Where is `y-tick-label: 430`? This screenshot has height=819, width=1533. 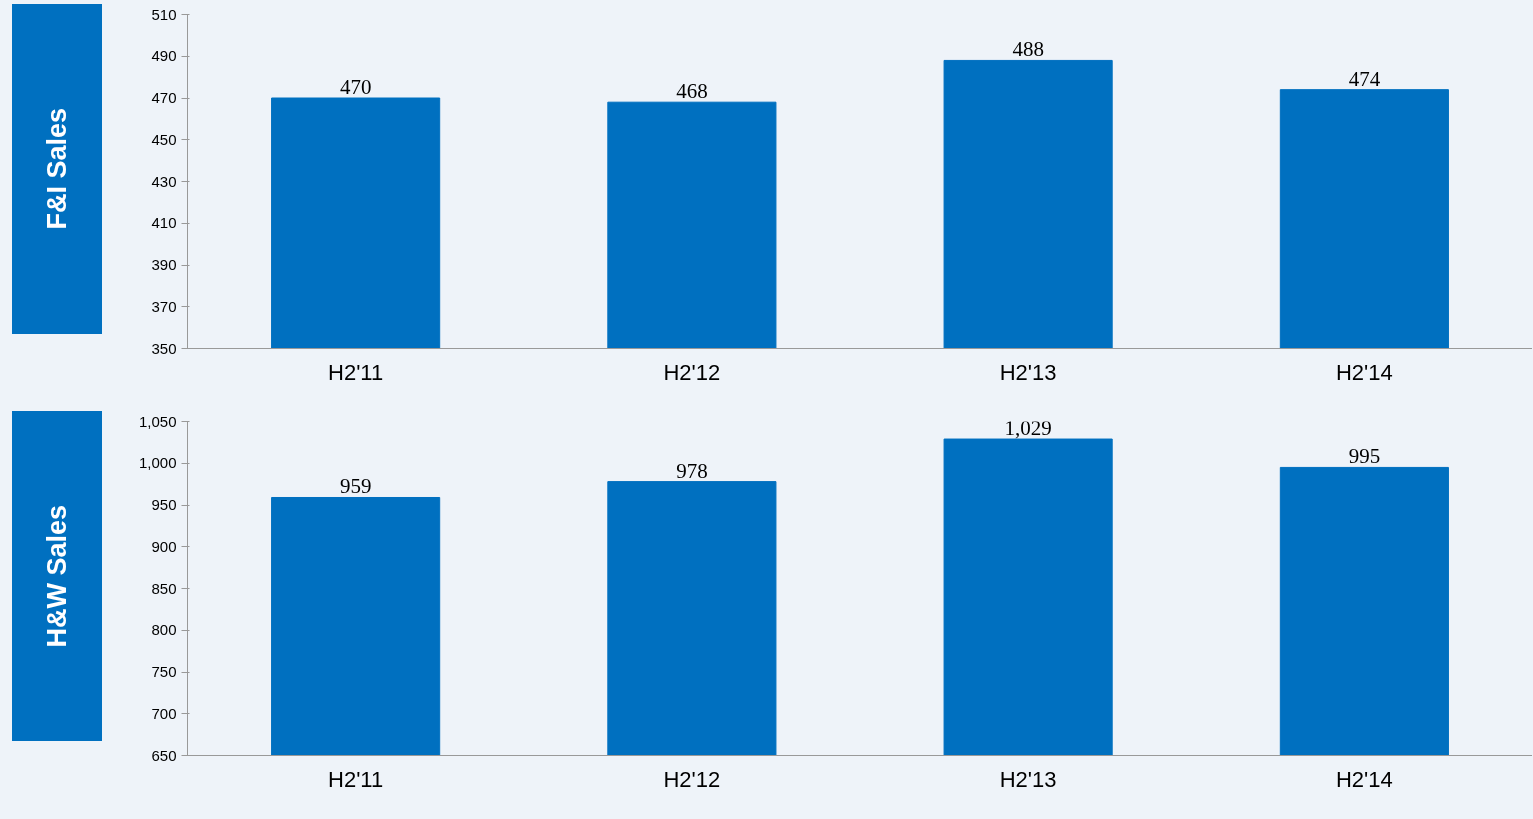 y-tick-label: 430 is located at coordinates (164, 181).